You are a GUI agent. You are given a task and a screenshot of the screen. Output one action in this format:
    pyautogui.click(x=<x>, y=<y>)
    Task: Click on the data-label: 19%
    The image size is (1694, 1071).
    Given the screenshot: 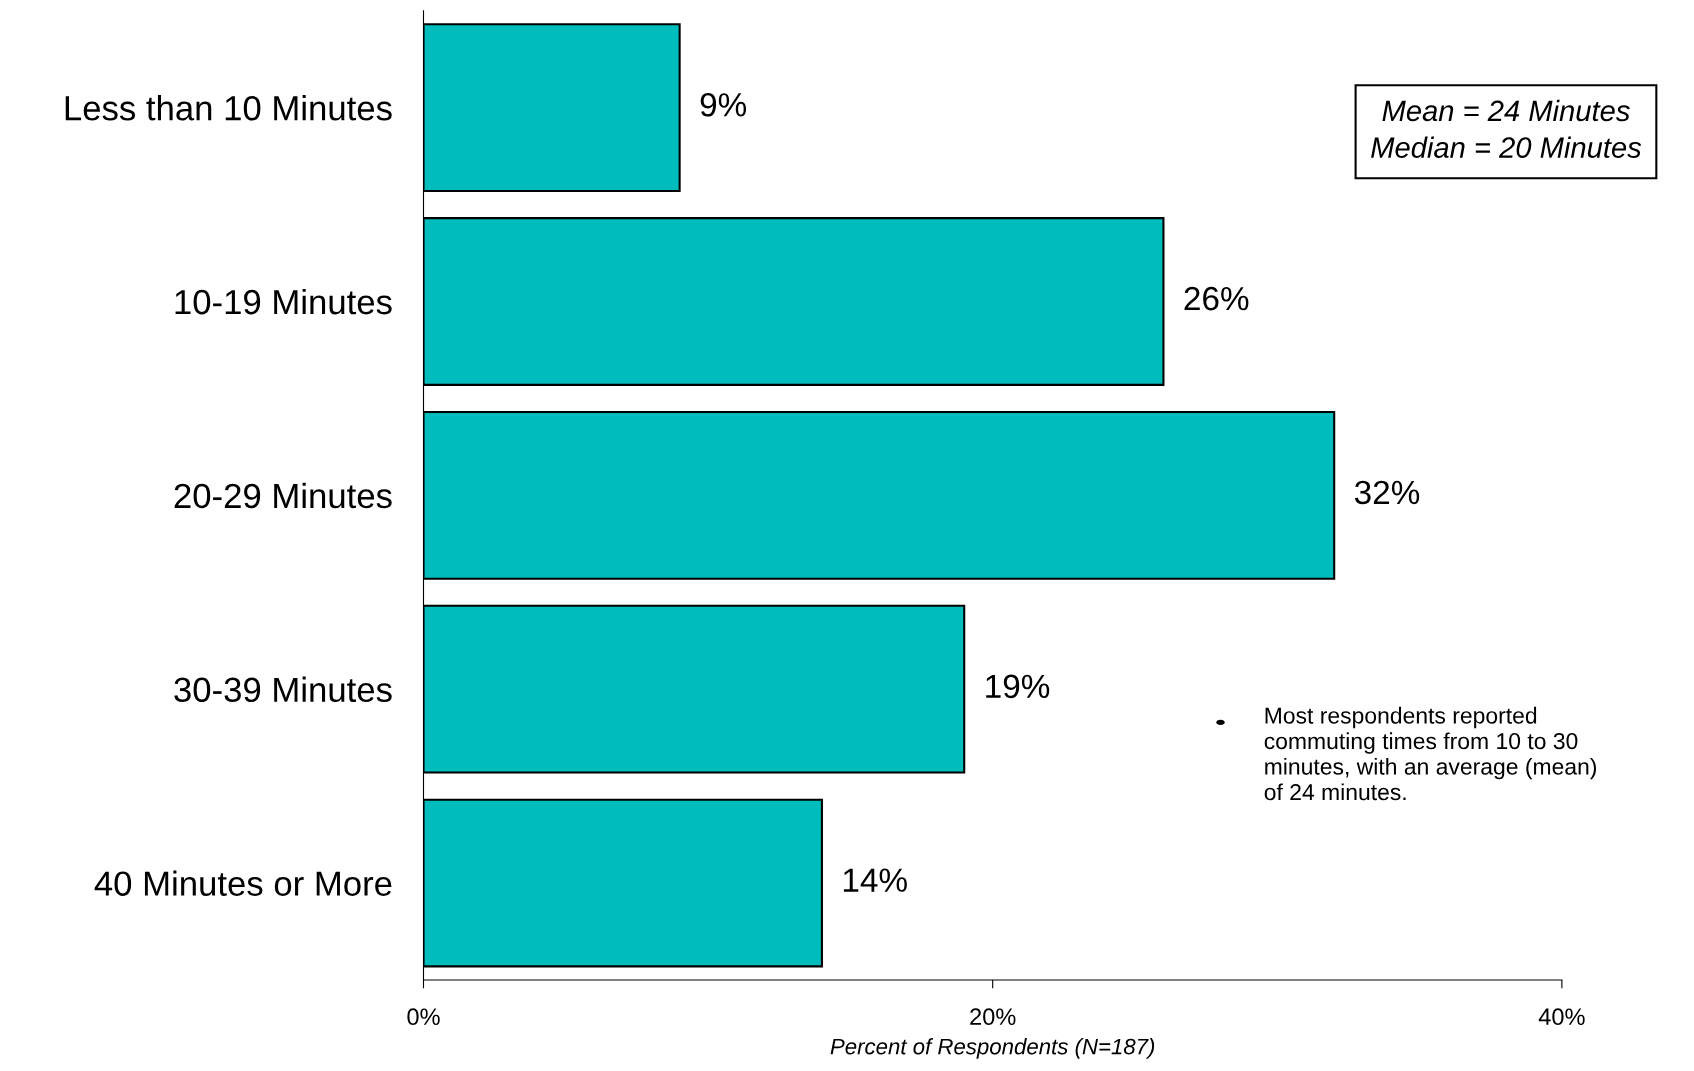 What is the action you would take?
    pyautogui.click(x=1018, y=686)
    